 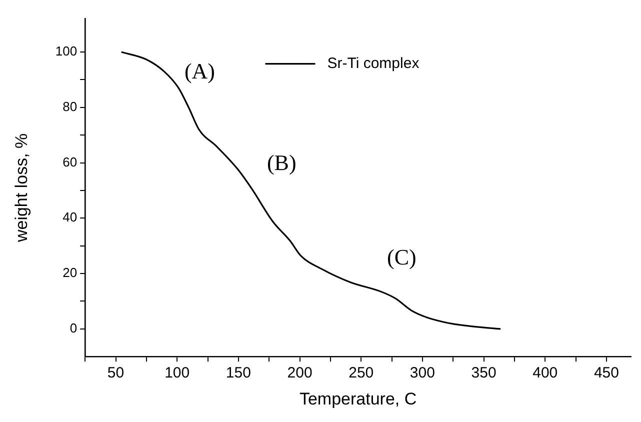 What do you see at coordinates (373, 63) in the screenshot?
I see `legend-label: Sr-Ti complex` at bounding box center [373, 63].